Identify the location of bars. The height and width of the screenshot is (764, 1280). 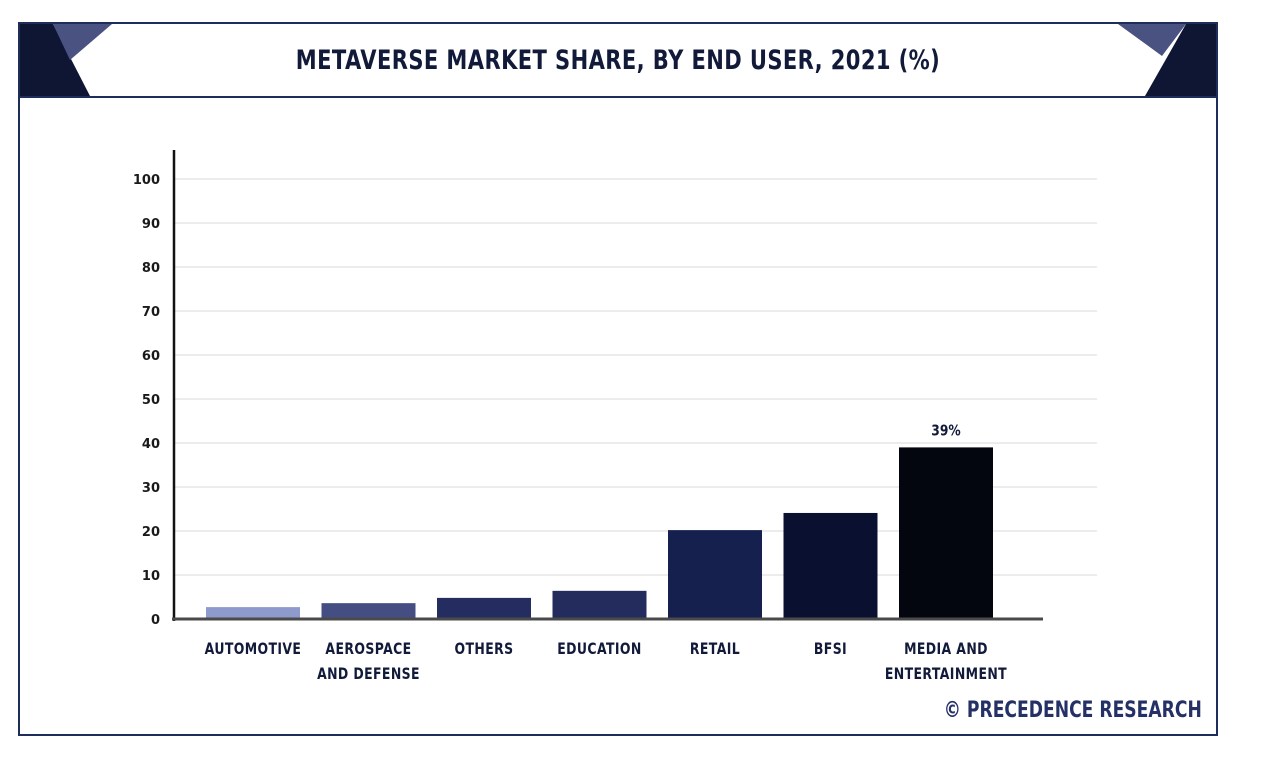
(599, 533).